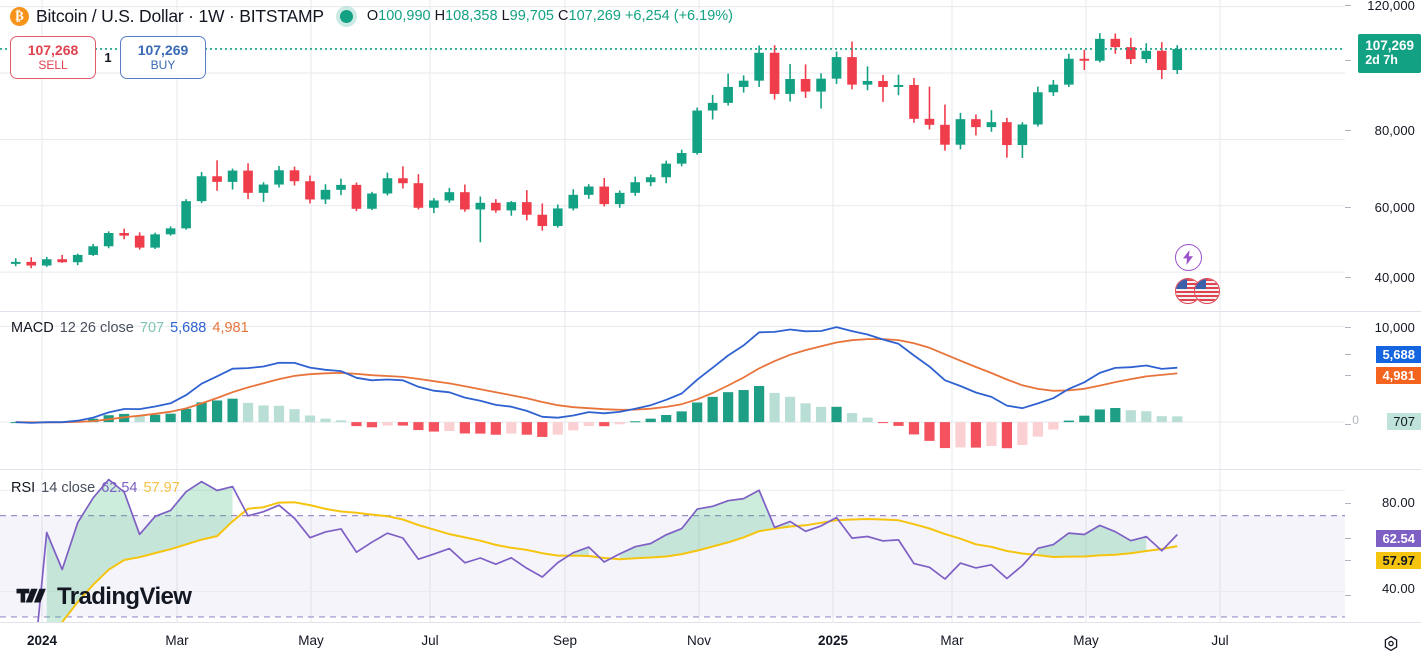 Image resolution: width=1421 pixels, height=657 pixels. I want to click on rsi-ma-badge: 57.97, so click(1398, 560).